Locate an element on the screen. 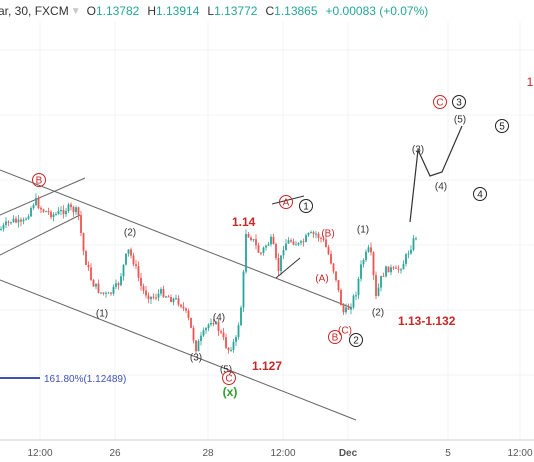 Image resolution: width=534 pixels, height=462 pixels. price-annotation-1-127: 1.127 is located at coordinates (267, 366).